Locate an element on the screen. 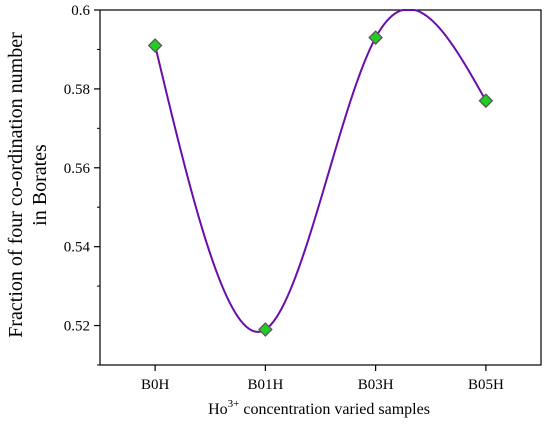  y-axis: 0.52 0.54 0.56 0.58 0.6 is located at coordinates (82, 184).